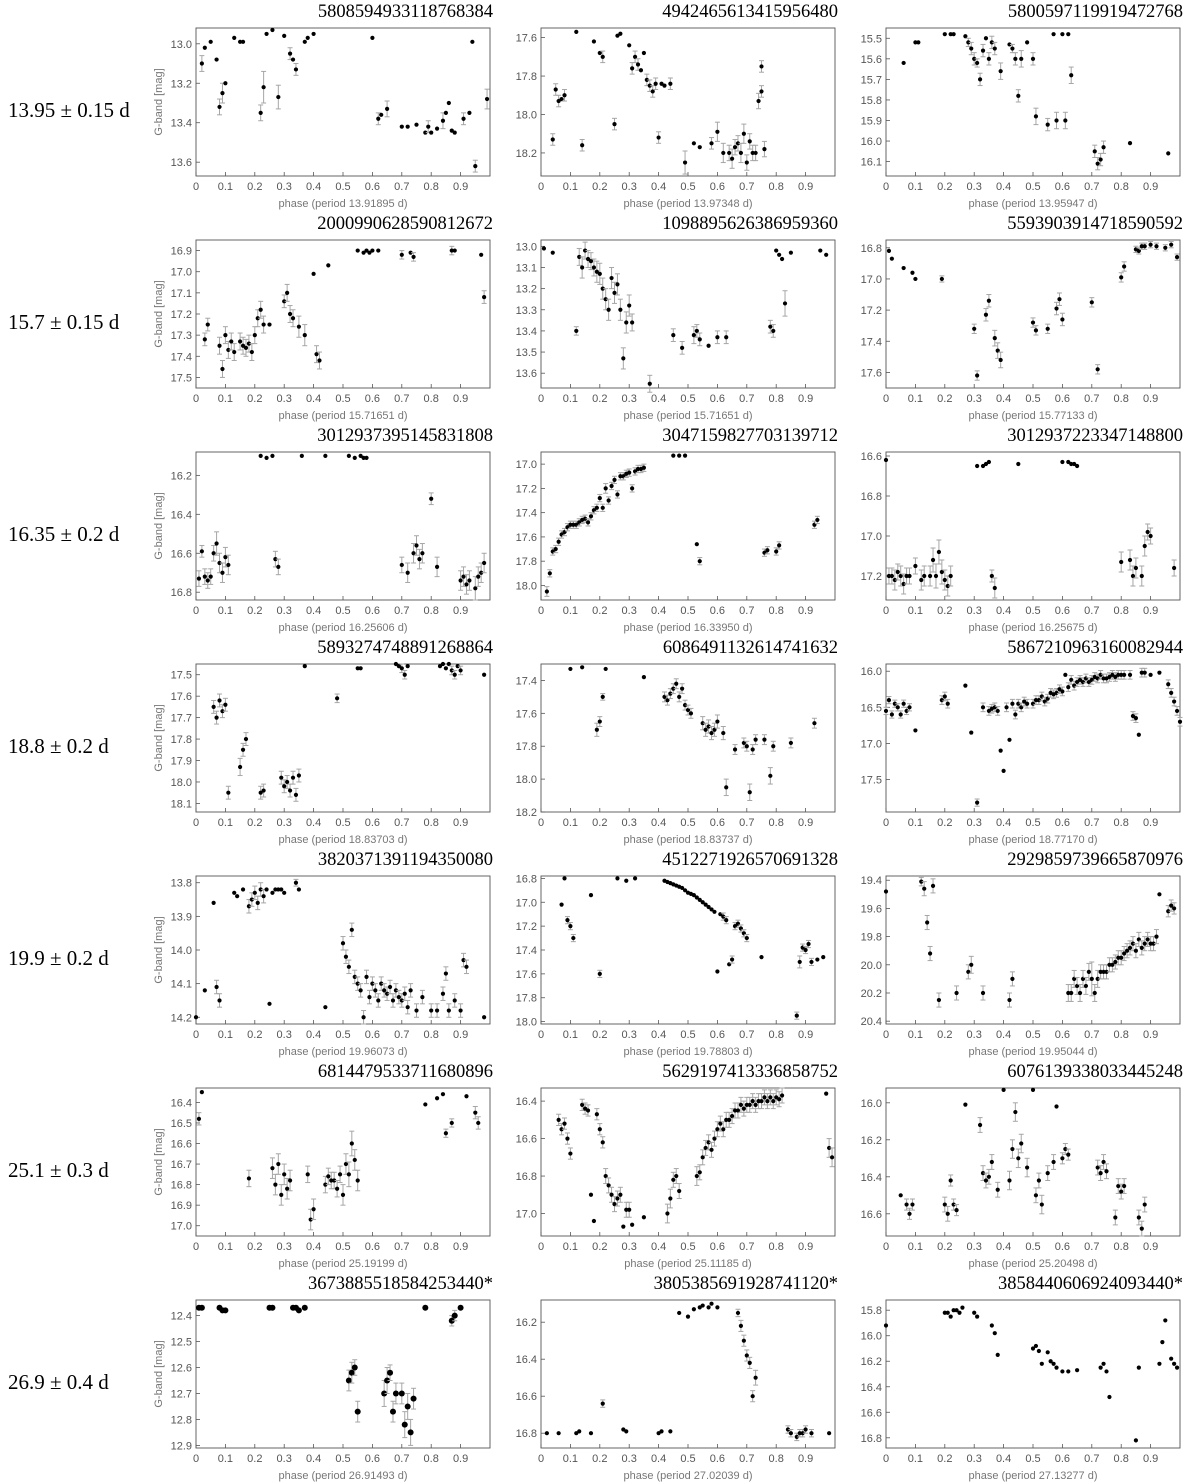 The width and height of the screenshot is (1200, 1484). What do you see at coordinates (431, 1247) in the screenshot?
I see `x-tick-label: 0.8` at bounding box center [431, 1247].